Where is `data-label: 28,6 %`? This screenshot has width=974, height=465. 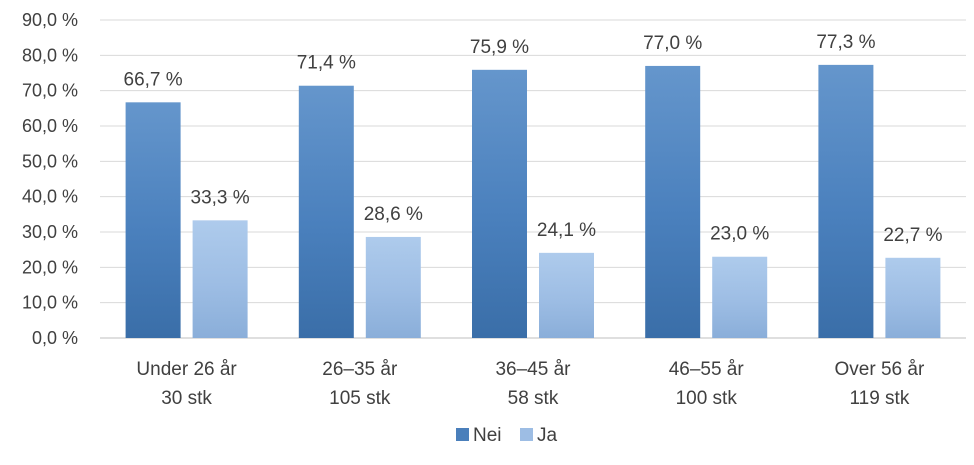
data-label: 28,6 % is located at coordinates (393, 214).